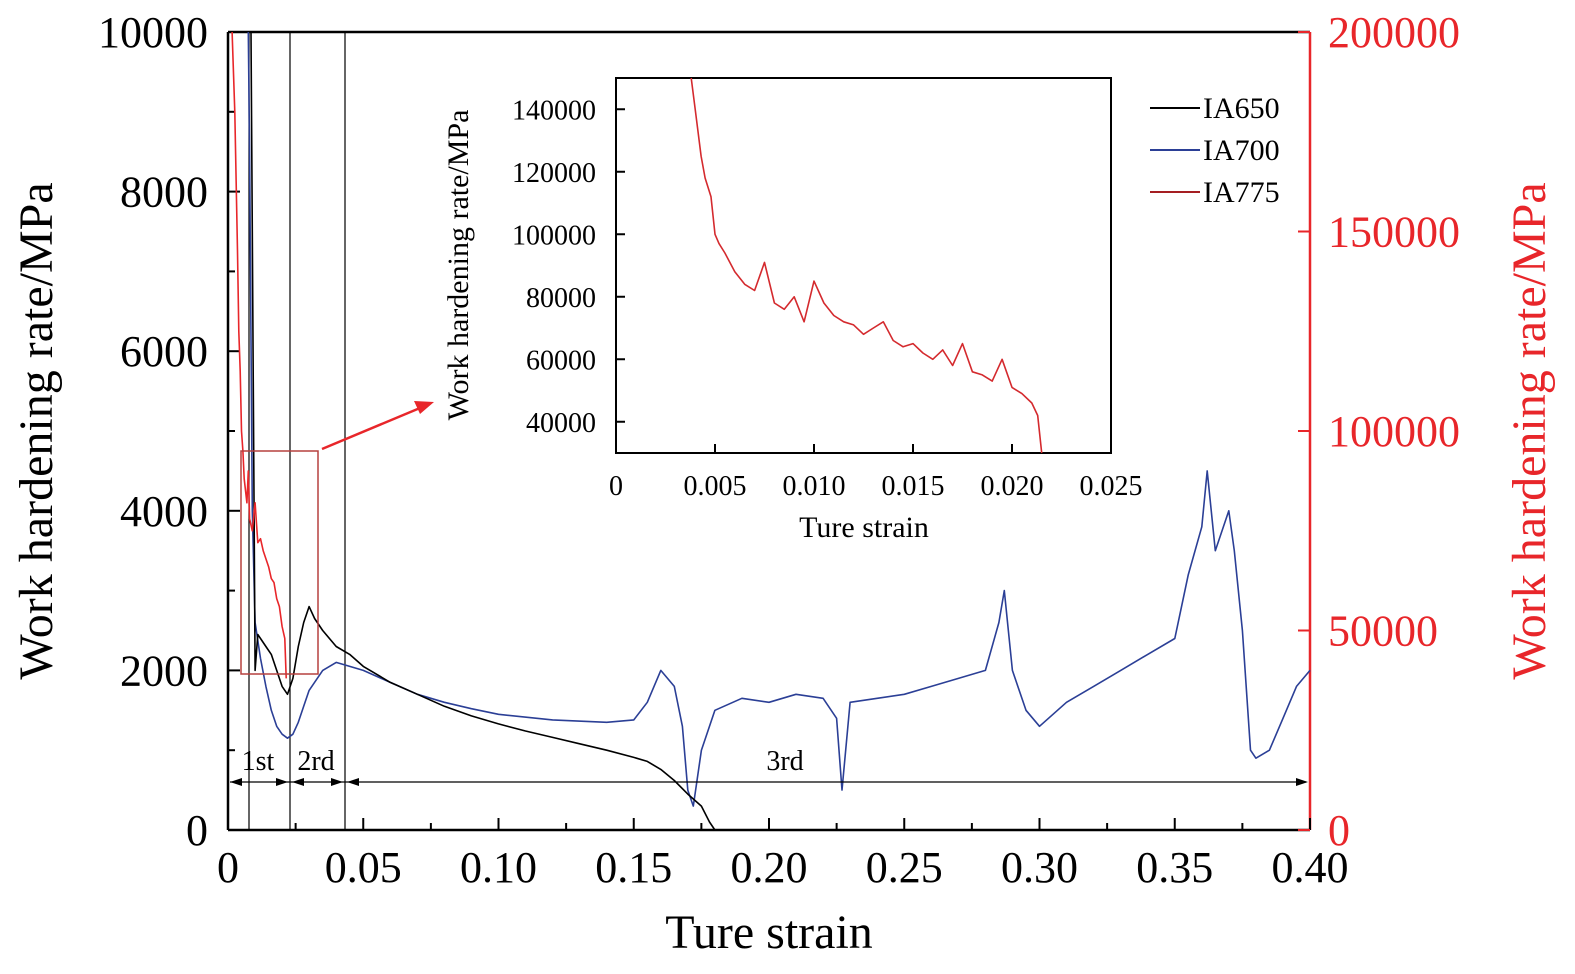  I want to click on stage-arrows: 1st 2rd 3rd, so click(769, 766).